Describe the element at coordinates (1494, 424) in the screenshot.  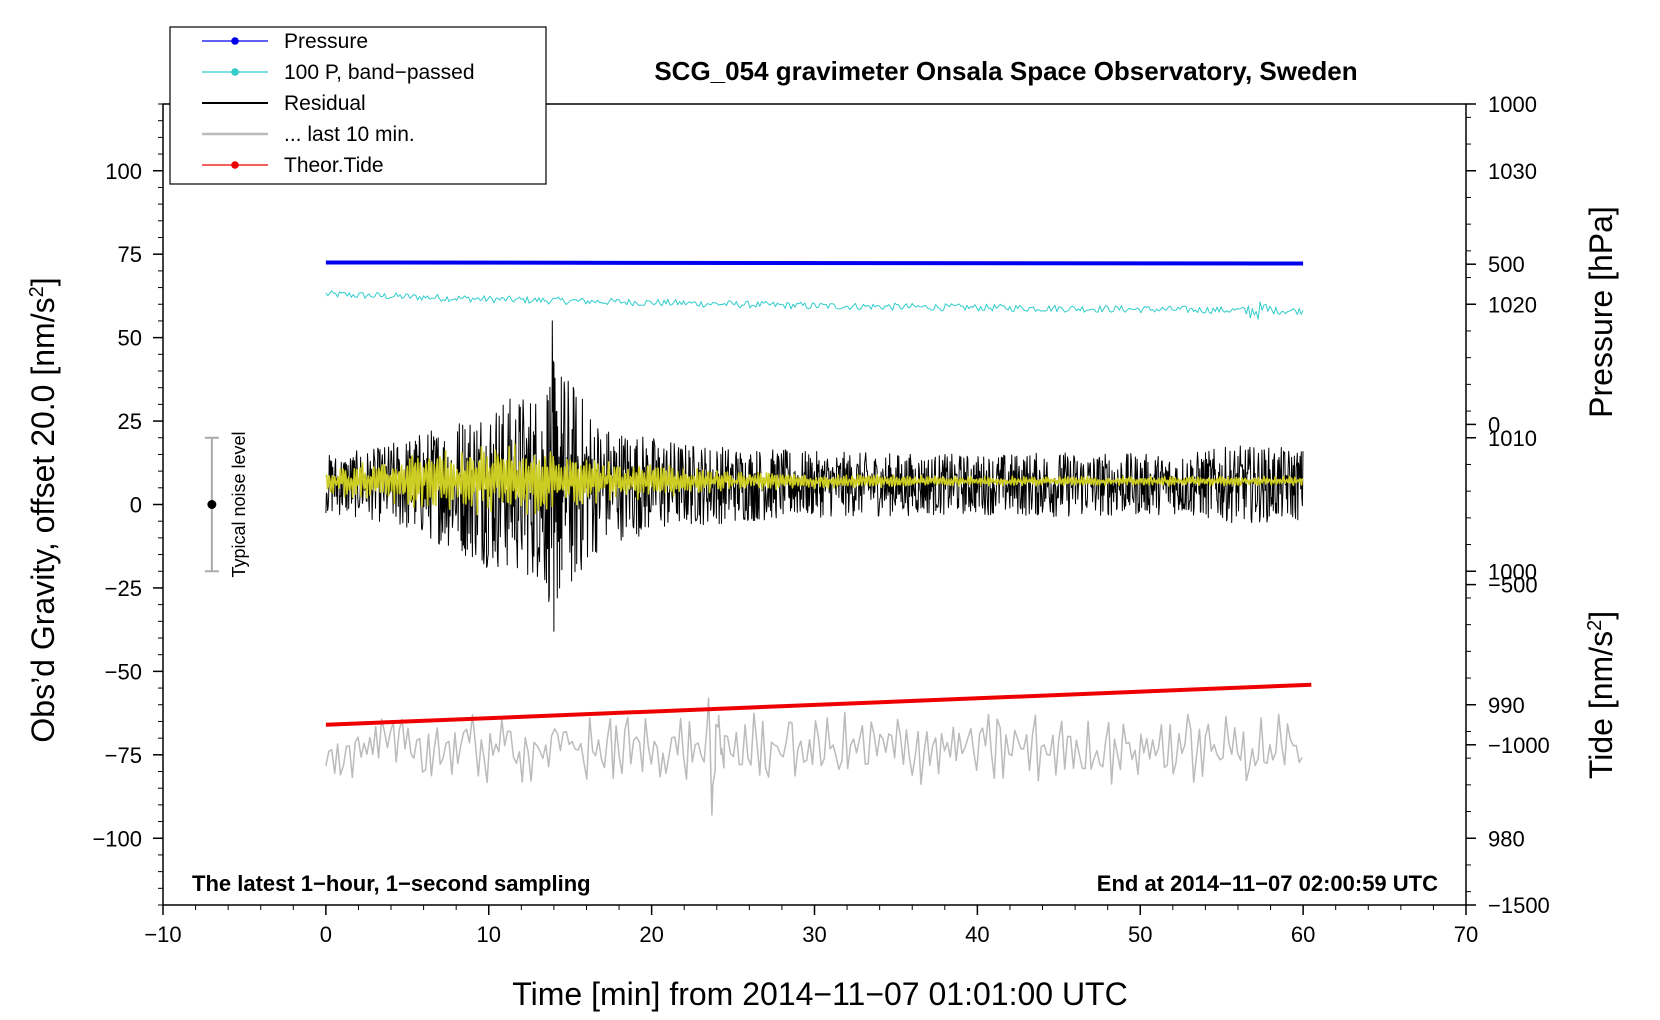
I see `tide-tick-label: 0` at that location.